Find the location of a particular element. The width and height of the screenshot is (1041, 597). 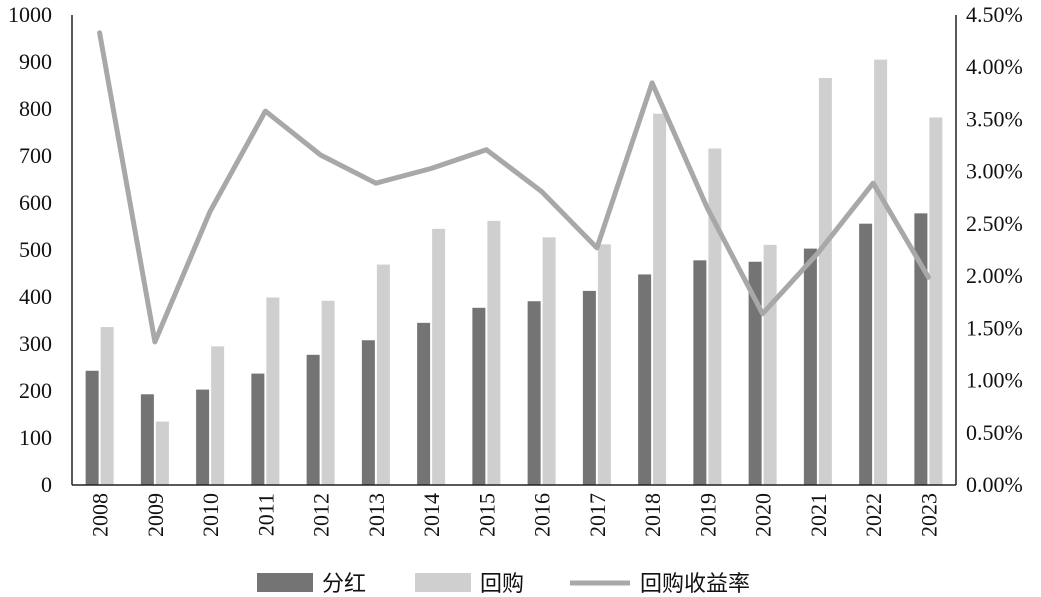

y2-tick-label: 3.00% is located at coordinates (994, 171).